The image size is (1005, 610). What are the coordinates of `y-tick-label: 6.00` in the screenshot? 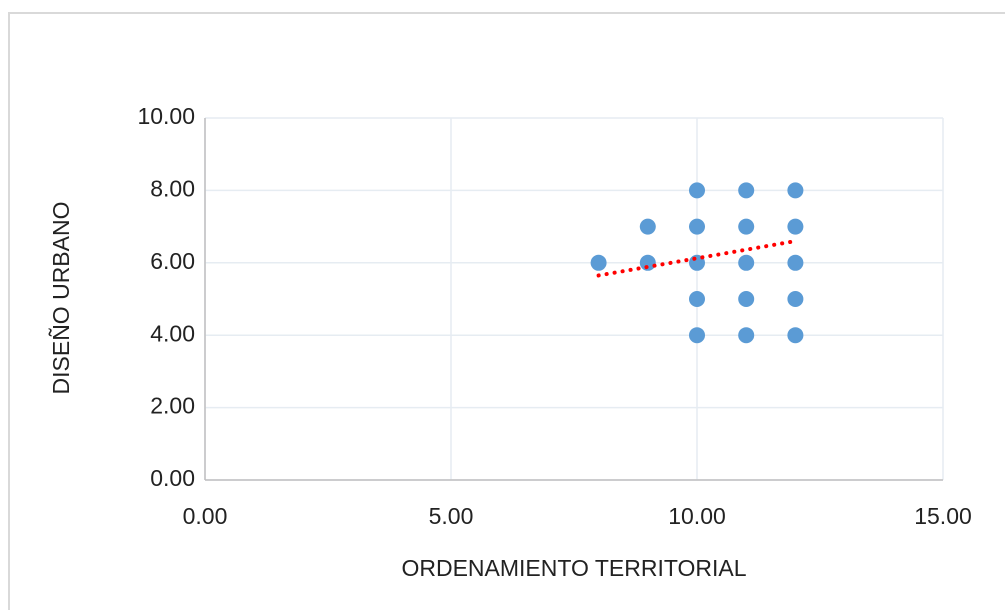 It's located at (172, 261).